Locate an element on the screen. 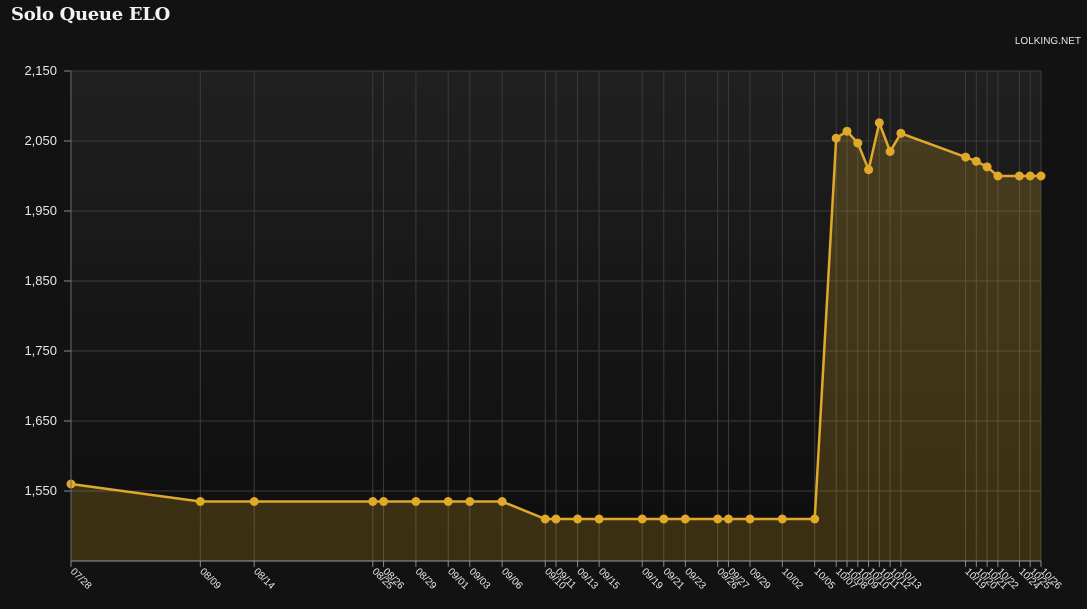 Image resolution: width=1087 pixels, height=609 pixels. x-tick-label: 09/15 is located at coordinates (609, 579).